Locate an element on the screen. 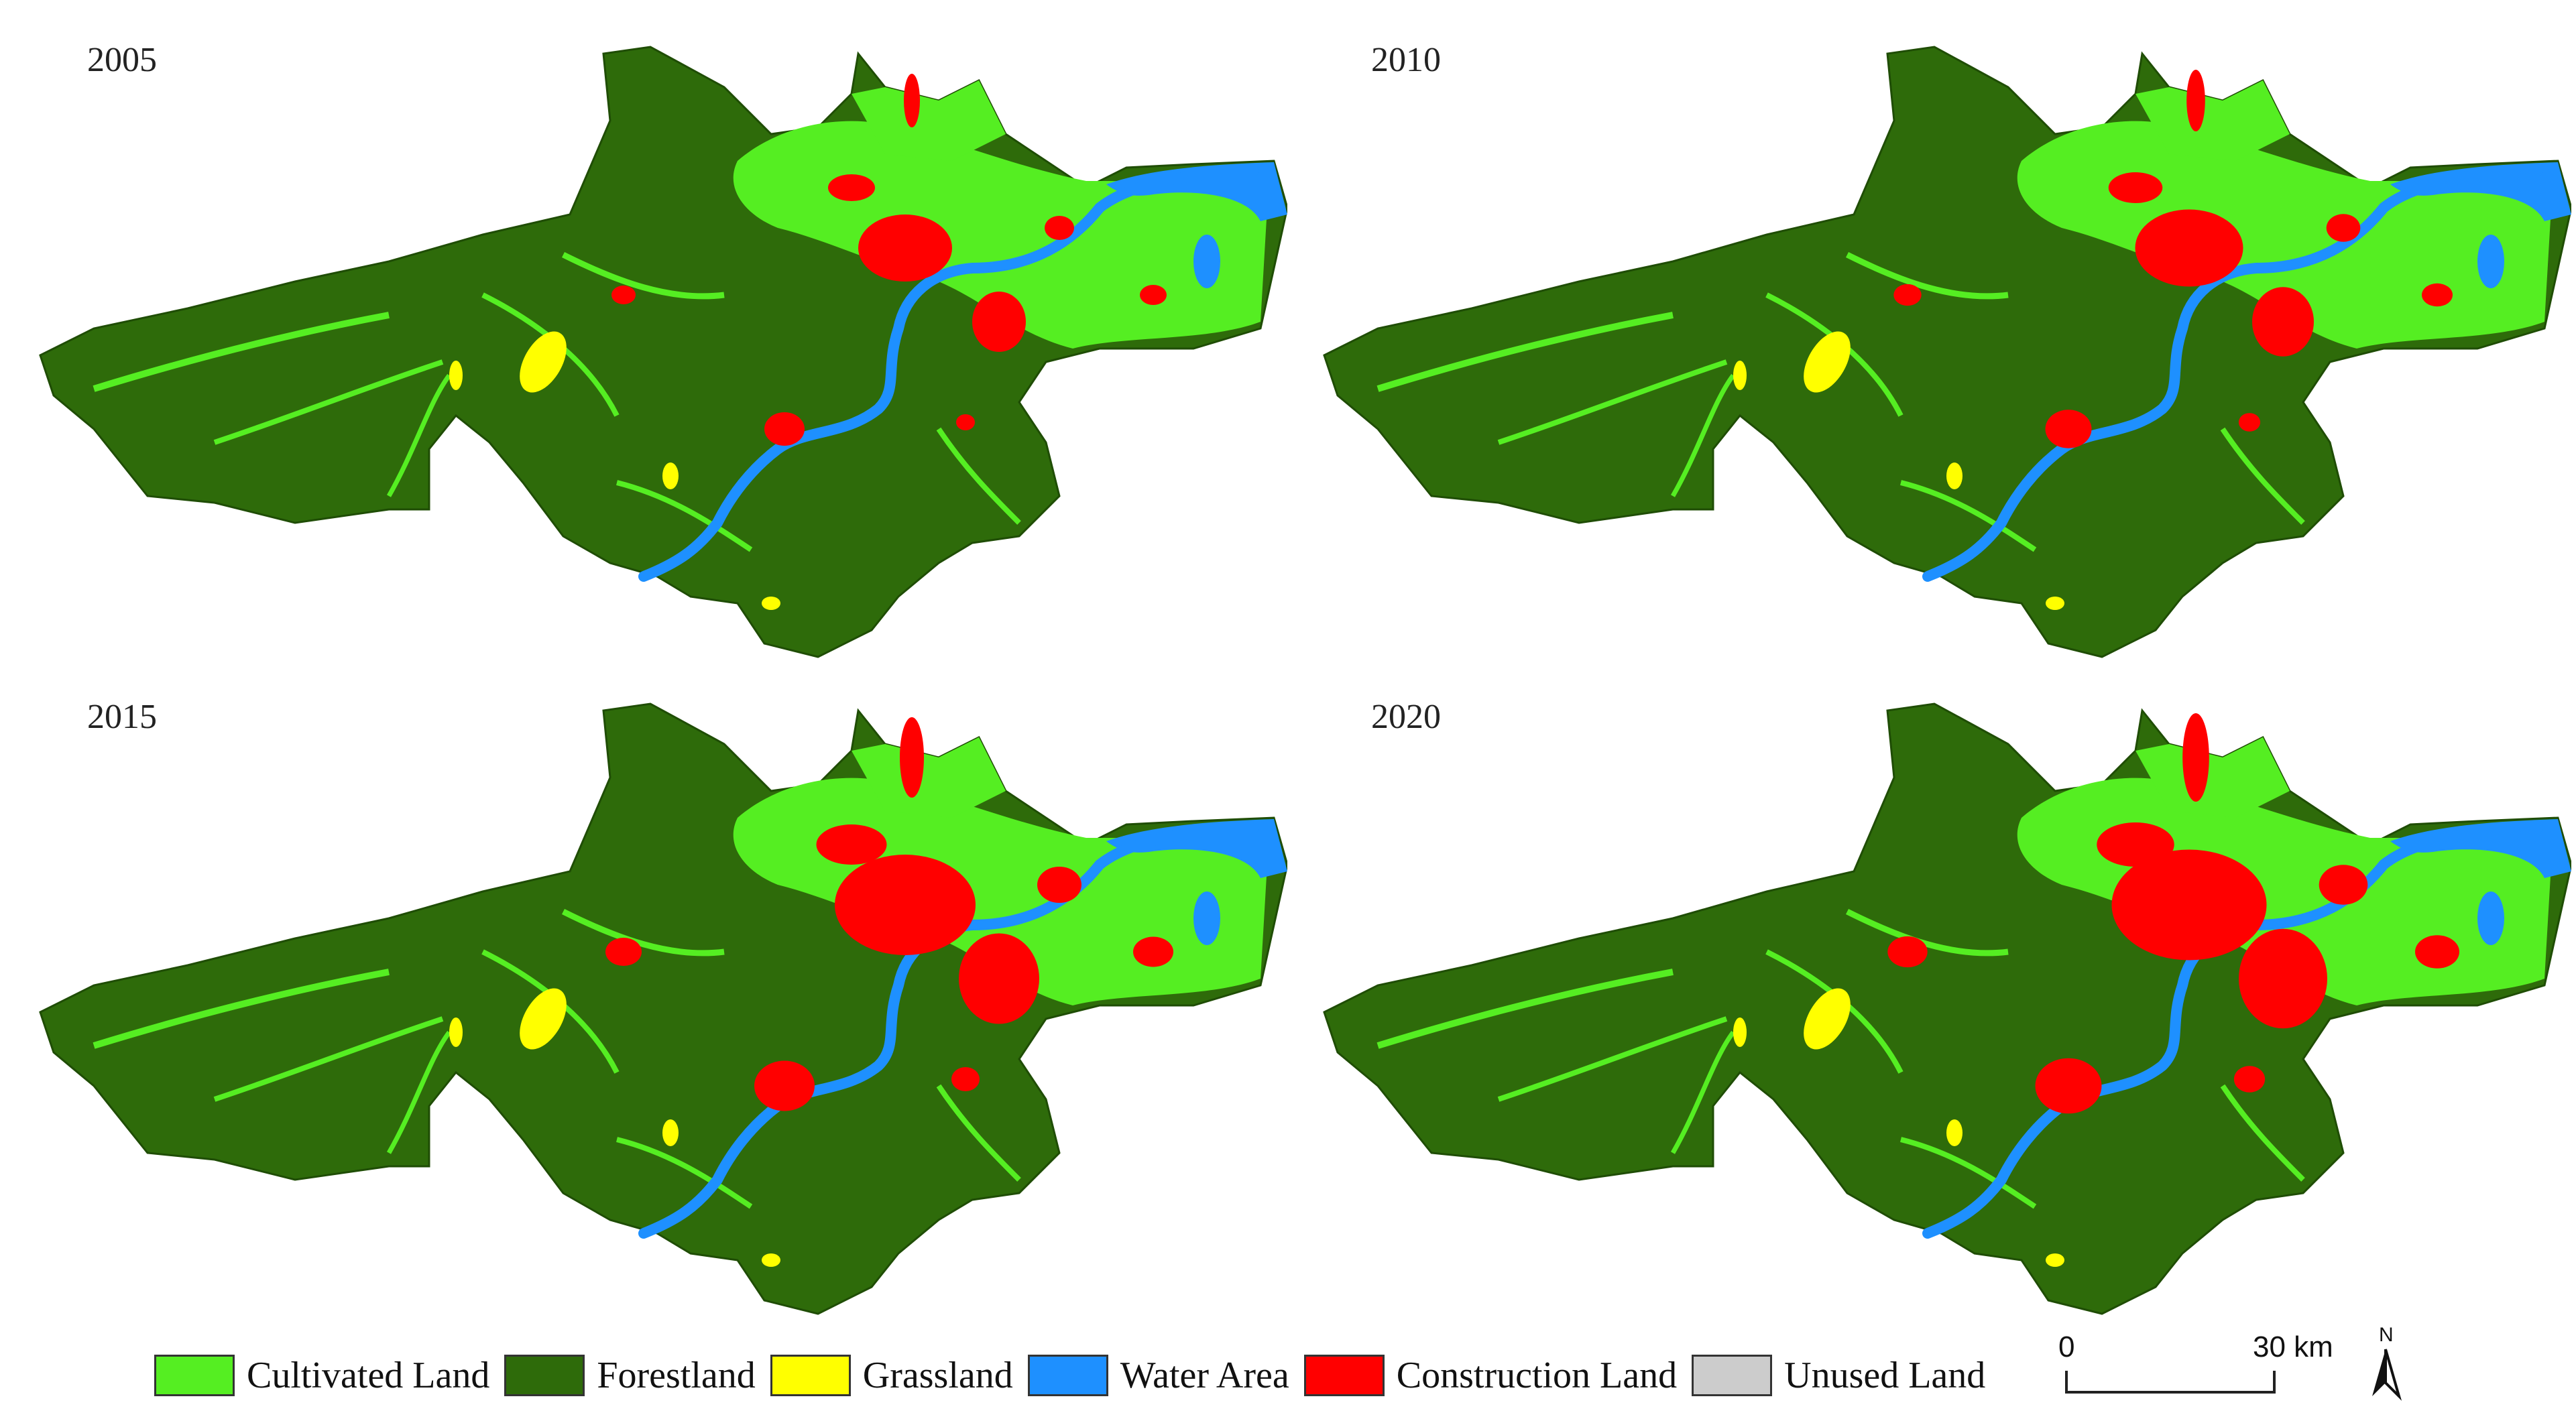  legend-label: Unused Land is located at coordinates (1885, 1375).